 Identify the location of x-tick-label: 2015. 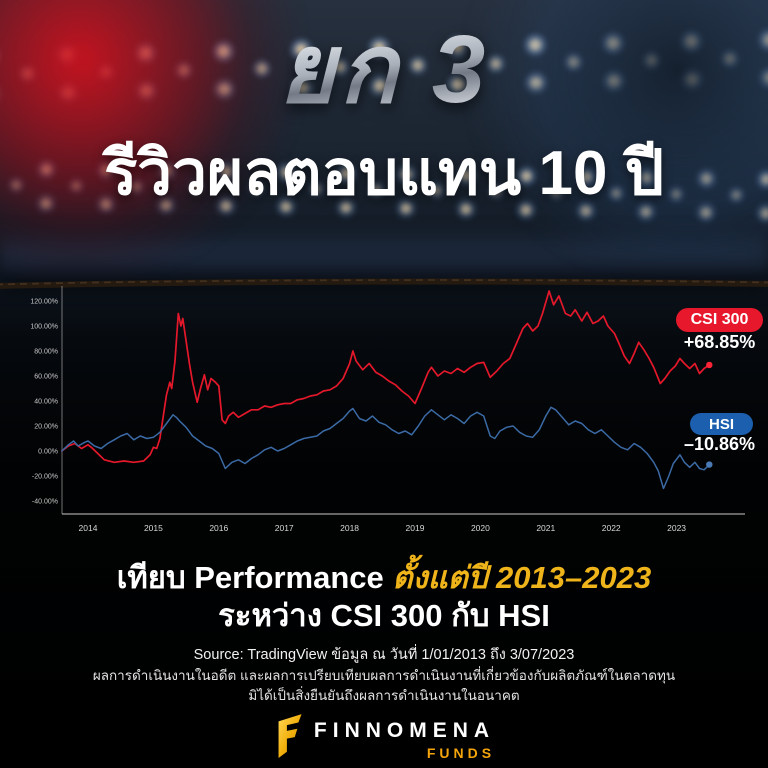
(153, 528).